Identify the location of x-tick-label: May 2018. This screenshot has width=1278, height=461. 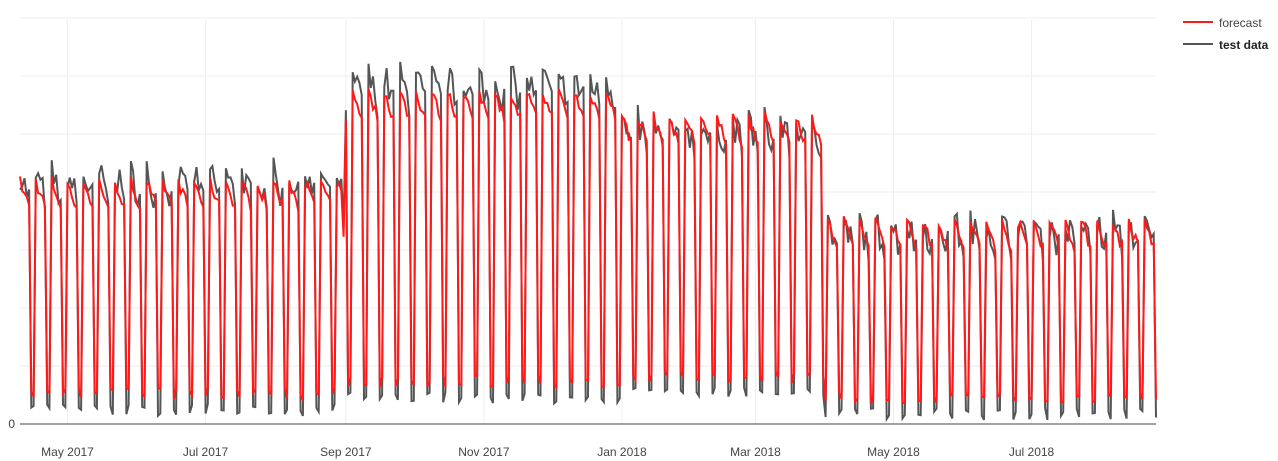
(893, 452).